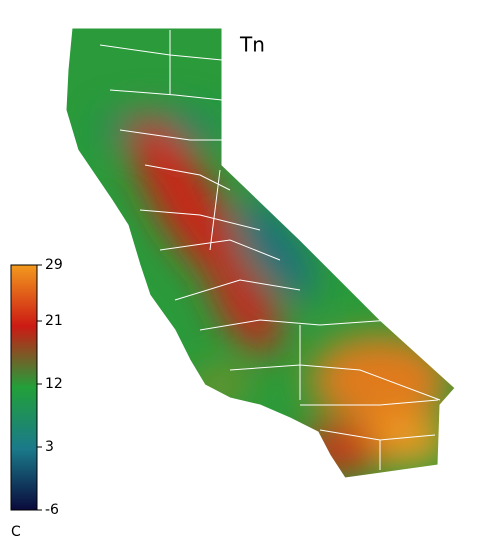 The width and height of the screenshot is (500, 550). Describe the element at coordinates (16, 532) in the screenshot. I see `colorbar-unit: C` at that location.